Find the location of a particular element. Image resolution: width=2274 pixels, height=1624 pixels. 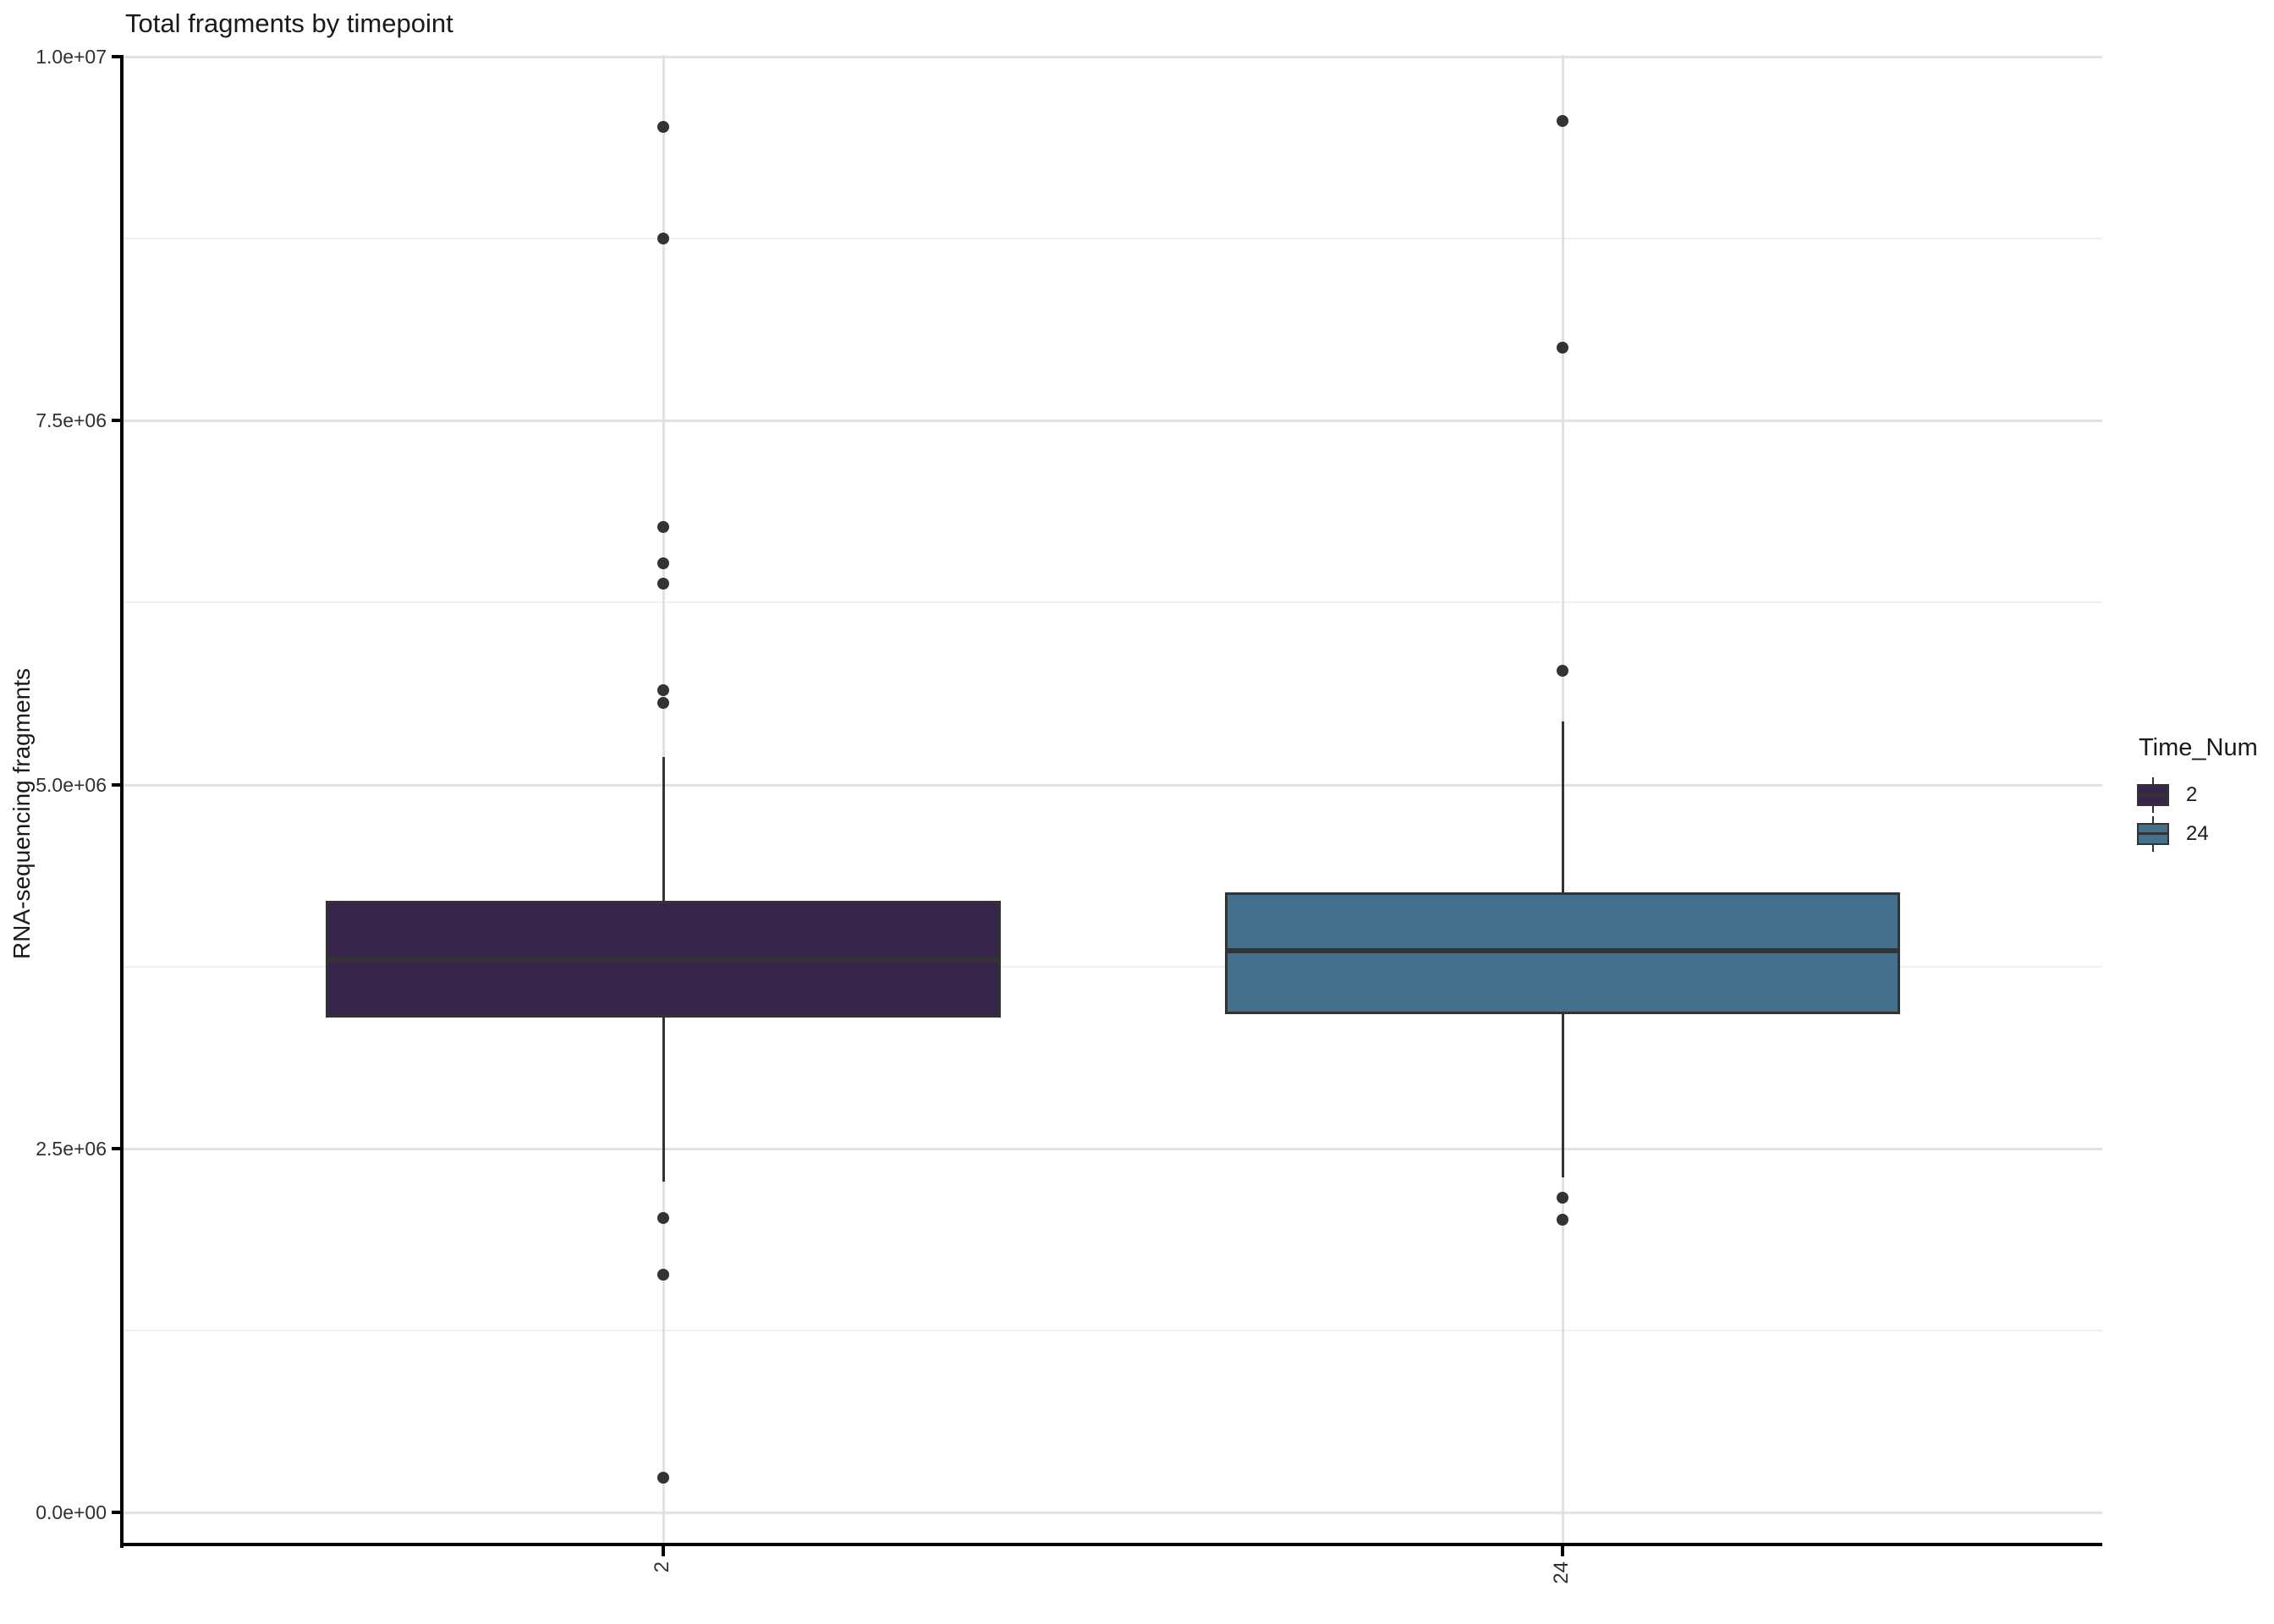

y-tick-label: 1.0e+07 is located at coordinates (71, 57).